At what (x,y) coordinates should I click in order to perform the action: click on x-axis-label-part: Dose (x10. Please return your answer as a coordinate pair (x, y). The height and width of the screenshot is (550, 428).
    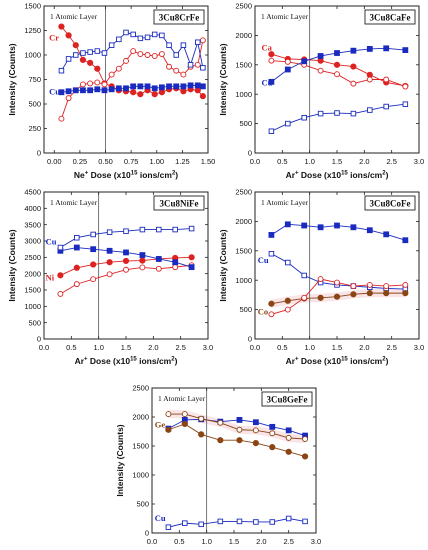
    Looking at the image, I should click on (320, 361).